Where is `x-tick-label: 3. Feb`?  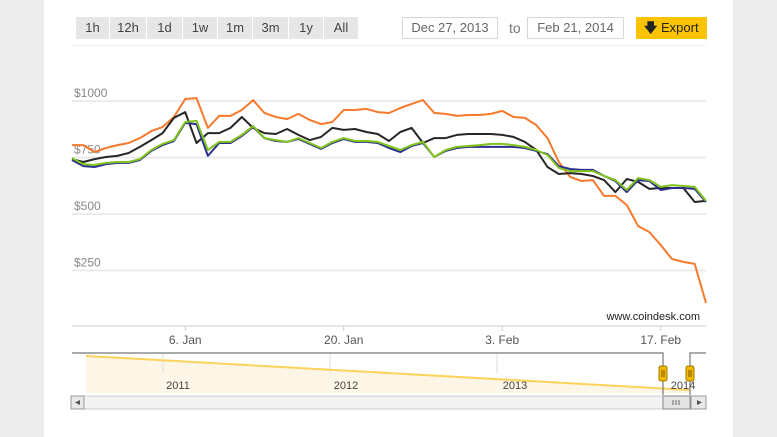 x-tick-label: 3. Feb is located at coordinates (502, 340).